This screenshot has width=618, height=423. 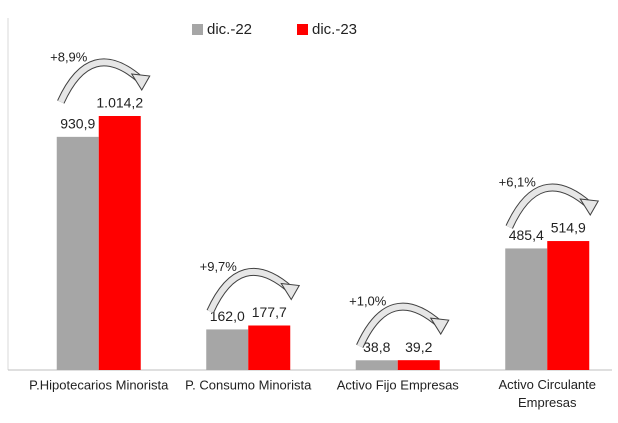 What do you see at coordinates (518, 181) in the screenshot?
I see `annotation: +6,1%` at bounding box center [518, 181].